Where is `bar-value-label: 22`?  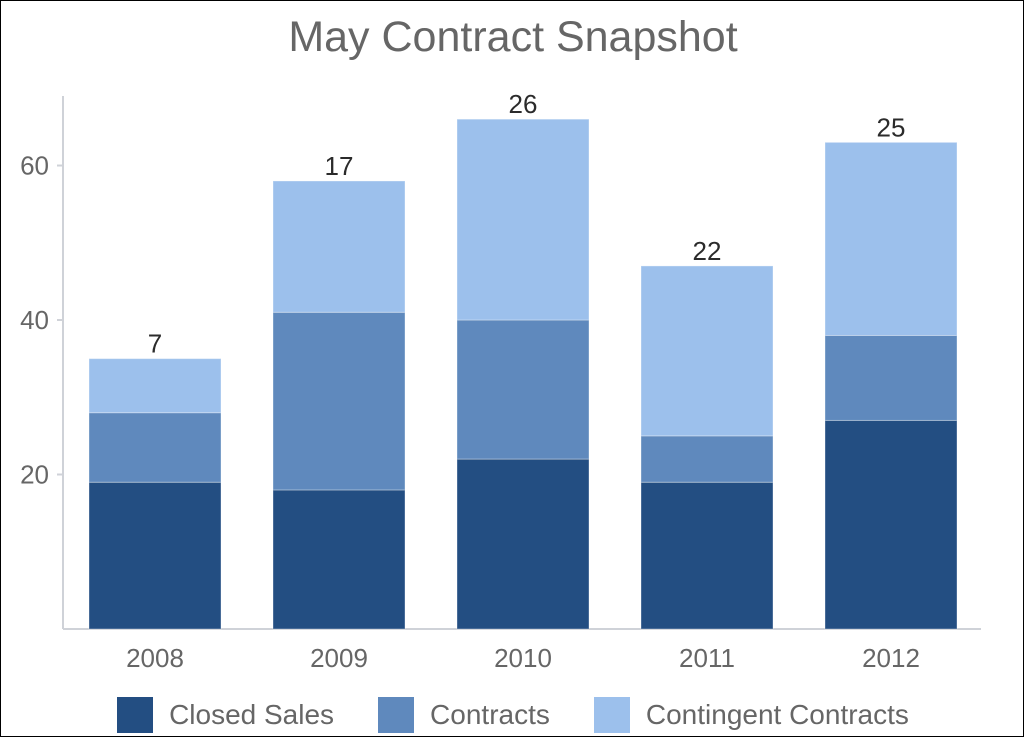
bar-value-label: 22 is located at coordinates (707, 251).